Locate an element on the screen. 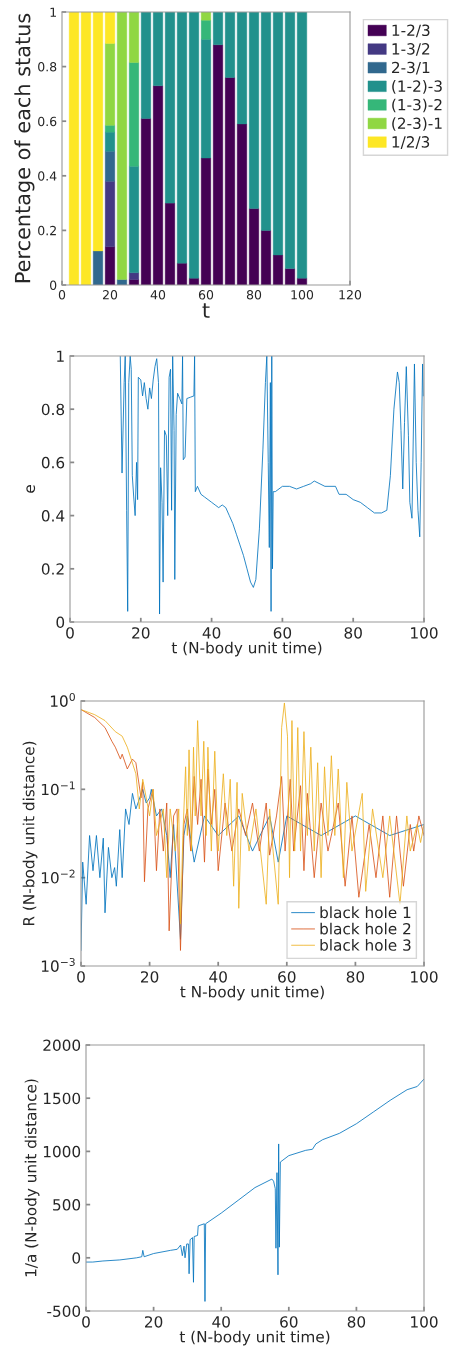 This screenshot has height=1366, width=462. y-tick-label: -500 is located at coordinates (64, 1311).